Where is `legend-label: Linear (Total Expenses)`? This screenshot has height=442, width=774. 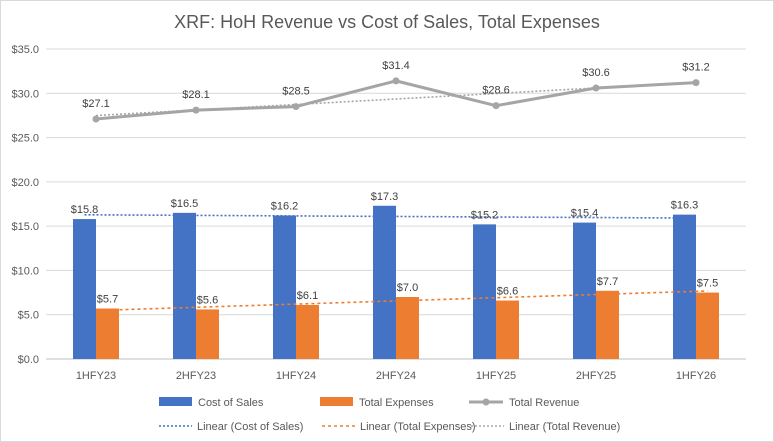 legend-label: Linear (Total Expenses) is located at coordinates (418, 427).